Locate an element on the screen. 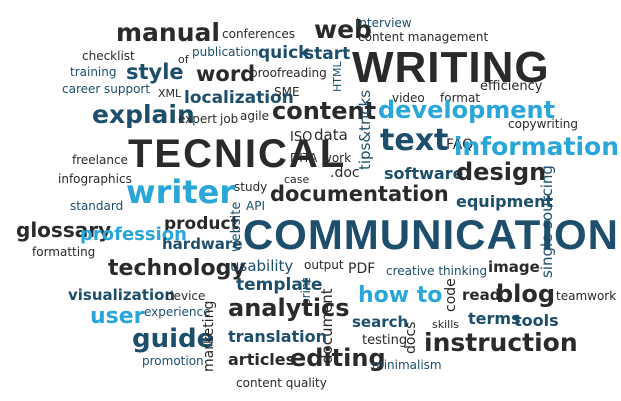 This screenshot has height=401, width=621. word-template: template is located at coordinates (279, 285).